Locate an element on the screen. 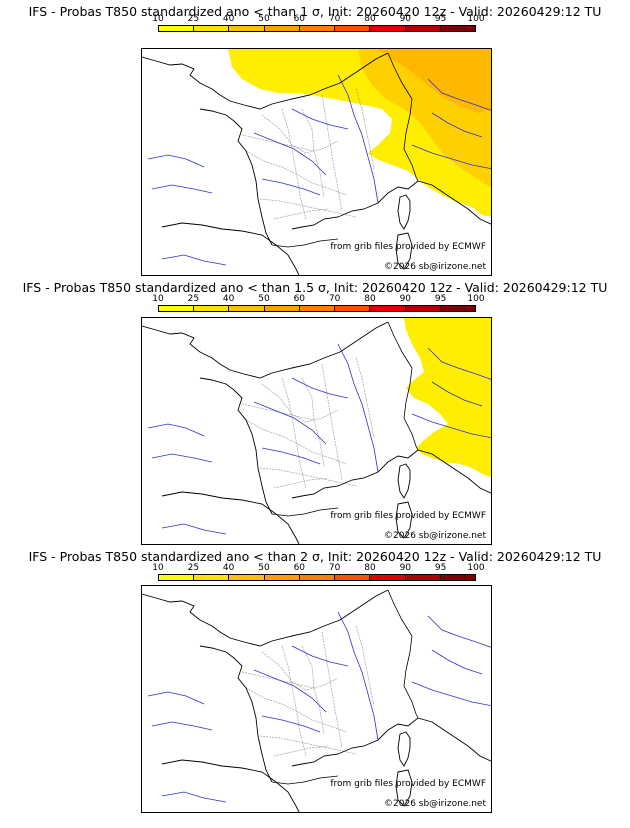  legend-label: 25 is located at coordinates (193, 568).